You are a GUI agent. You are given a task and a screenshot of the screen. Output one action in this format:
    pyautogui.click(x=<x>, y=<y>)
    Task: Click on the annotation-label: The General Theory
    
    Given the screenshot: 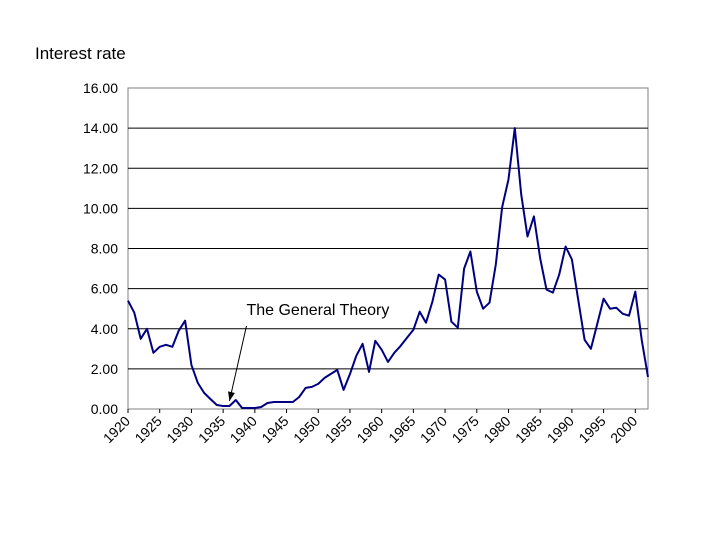 What is the action you would take?
    pyautogui.click(x=317, y=310)
    